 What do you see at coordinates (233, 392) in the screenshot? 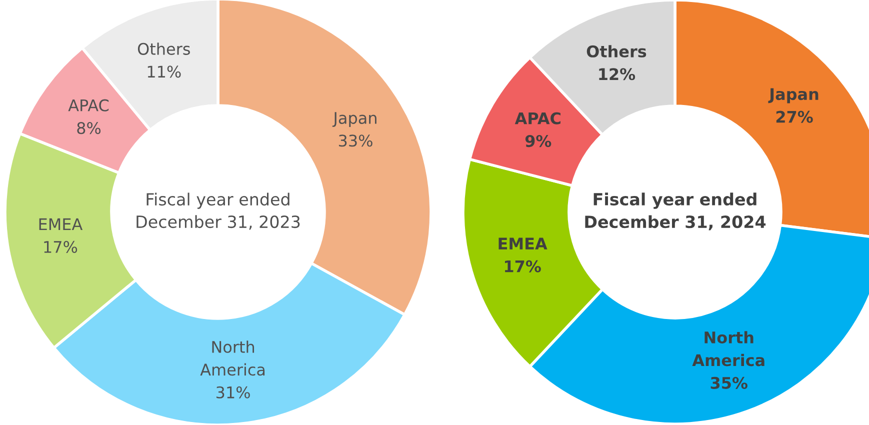
I see `data-label: 31%` at bounding box center [233, 392].